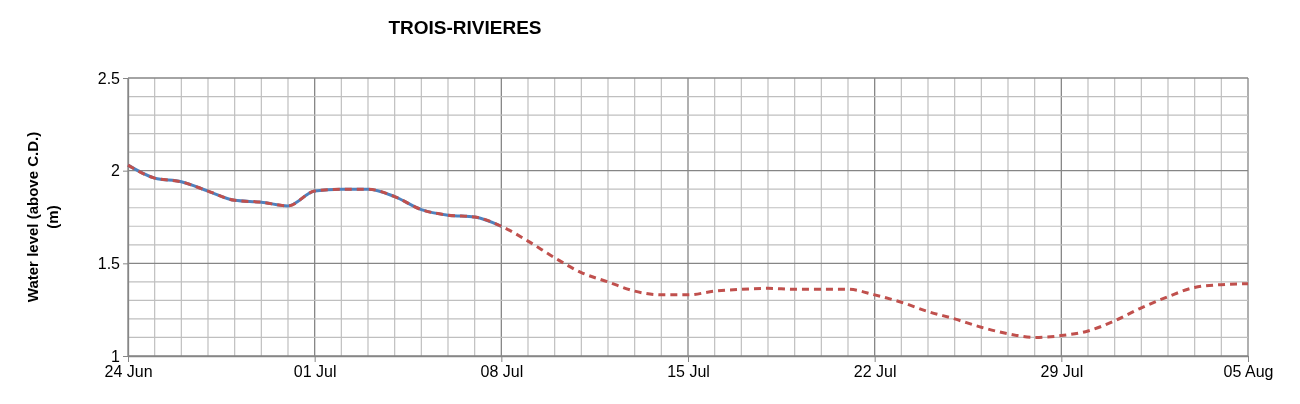 This screenshot has height=404, width=1300. Describe the element at coordinates (1248, 372) in the screenshot. I see `x-tick-label: 05 Aug` at that location.